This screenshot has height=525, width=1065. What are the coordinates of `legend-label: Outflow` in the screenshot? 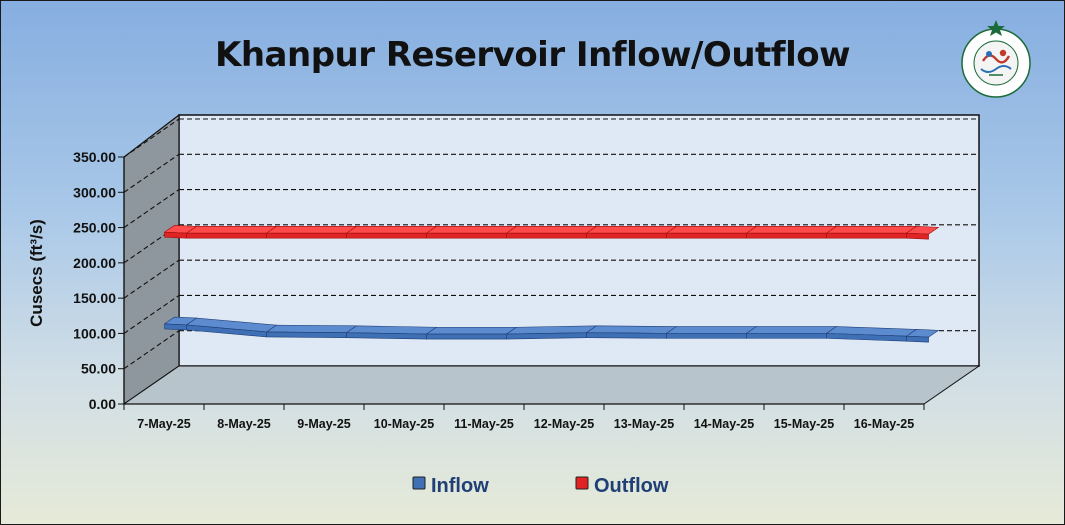 It's located at (631, 486).